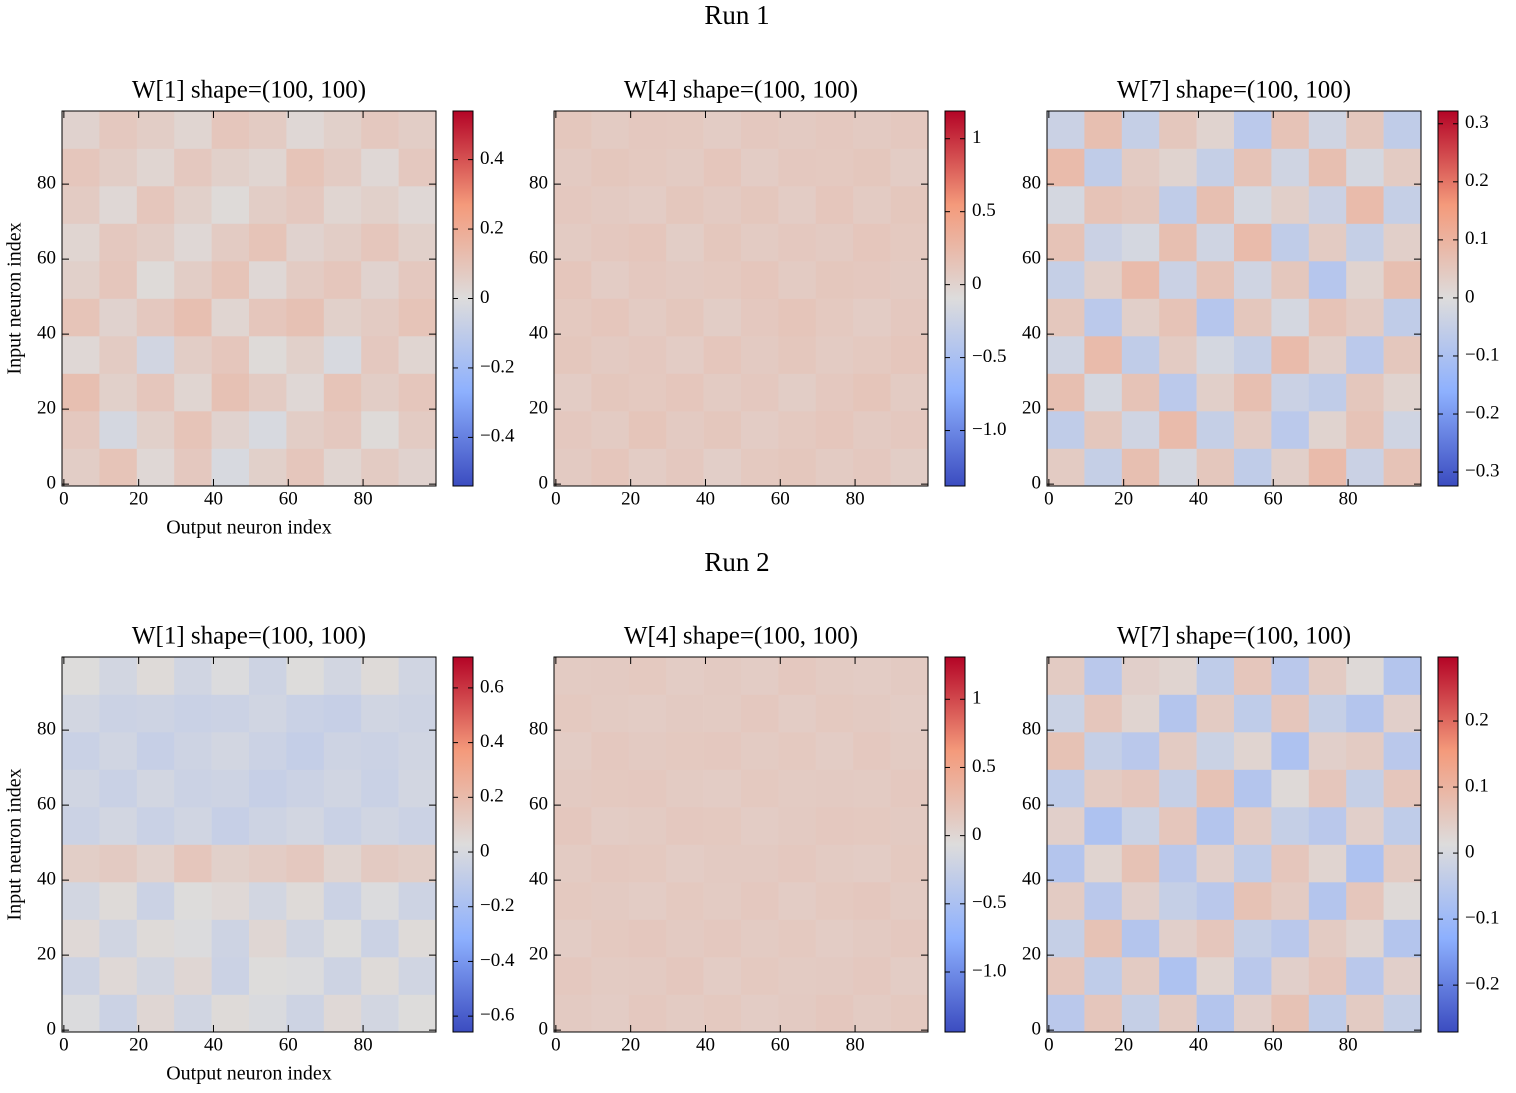 The height and width of the screenshot is (1093, 1516). What do you see at coordinates (705, 498) in the screenshot?
I see `x-tick-label: 40` at bounding box center [705, 498].